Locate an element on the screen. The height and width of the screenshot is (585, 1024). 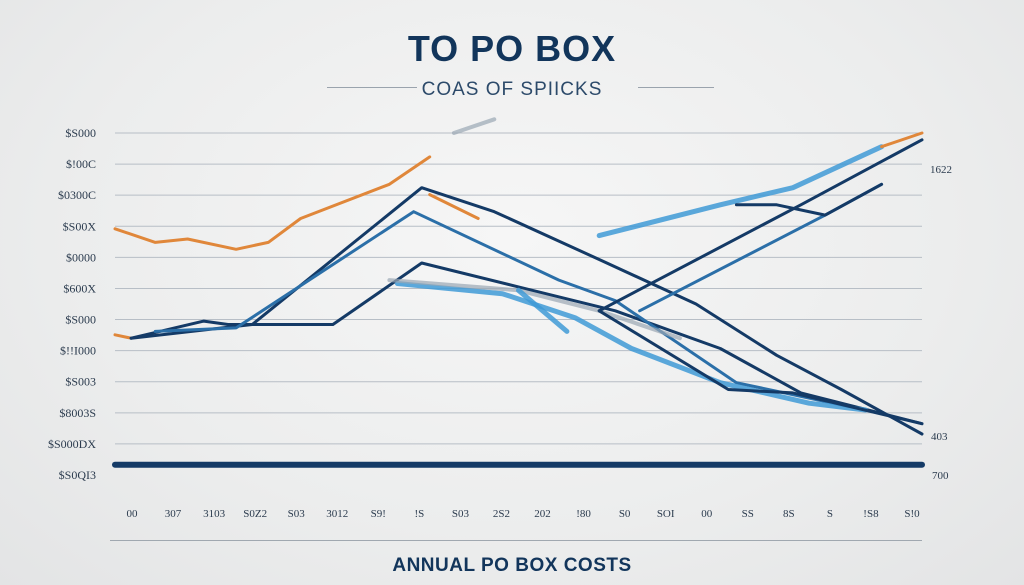
x-tick-label: SOI is located at coordinates (666, 514).